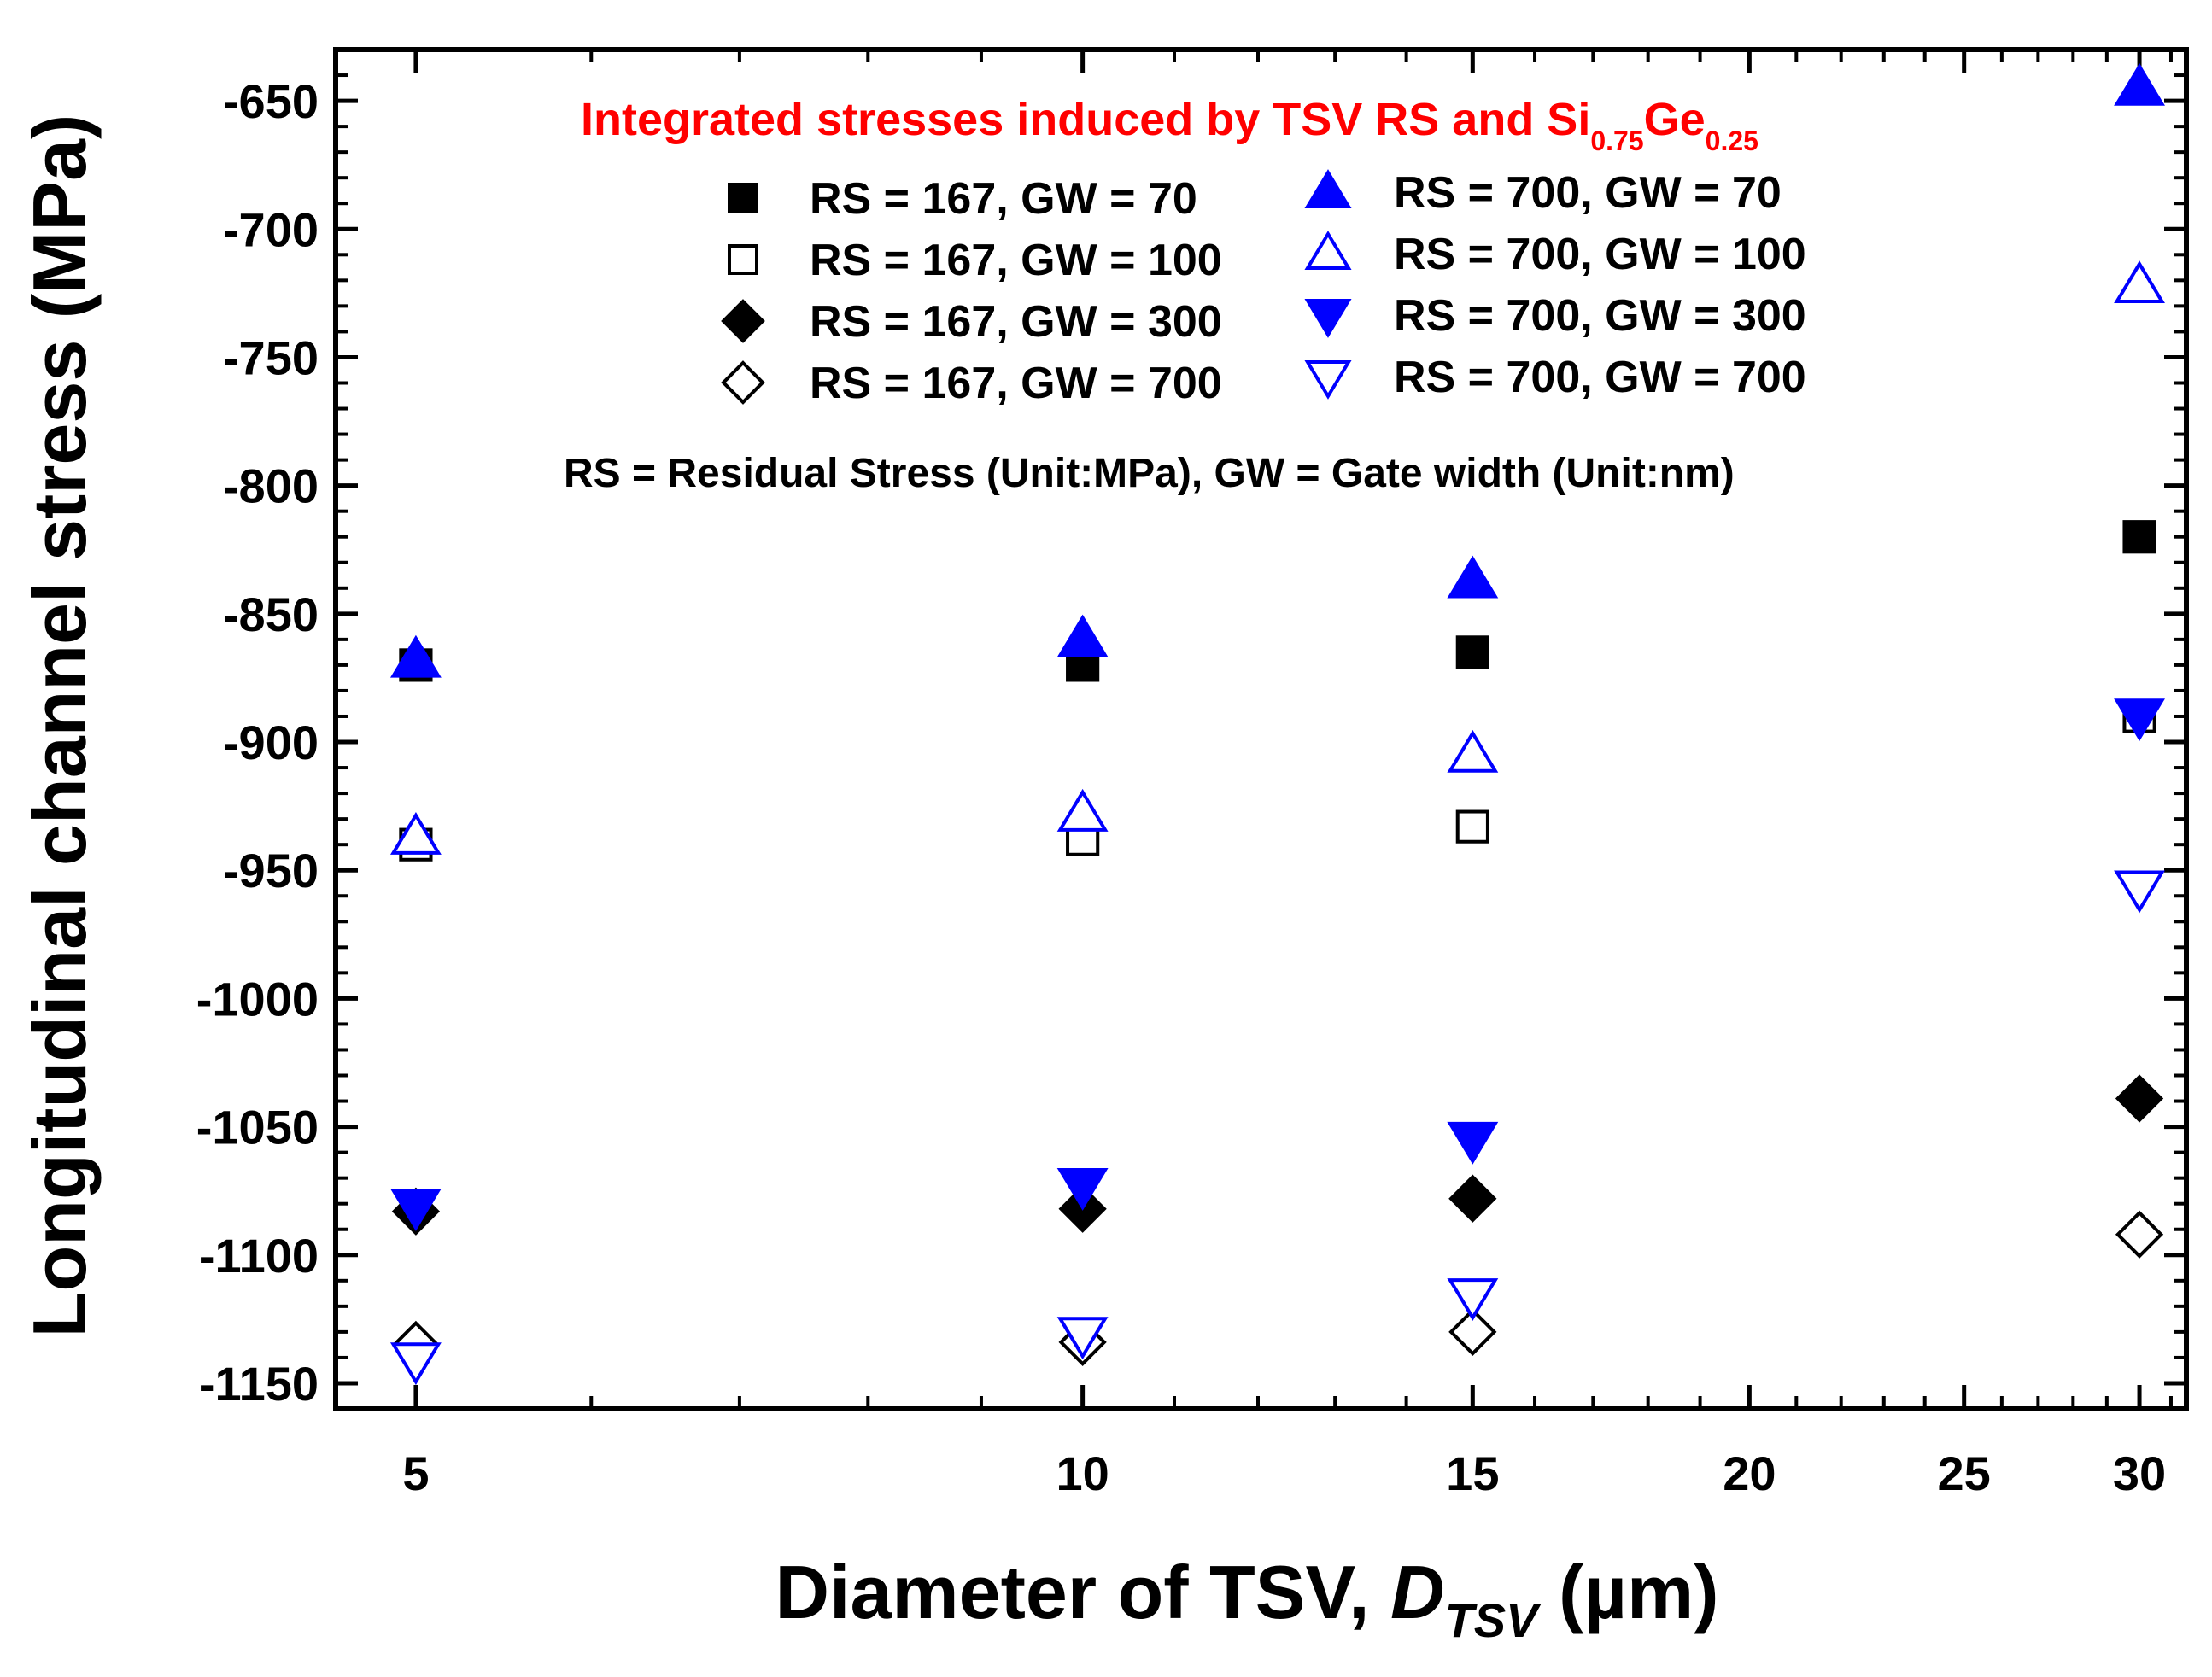 The height and width of the screenshot is (1677, 2212). Describe the element at coordinates (2140, 1473) in the screenshot. I see `x-tick-label: 30` at that location.